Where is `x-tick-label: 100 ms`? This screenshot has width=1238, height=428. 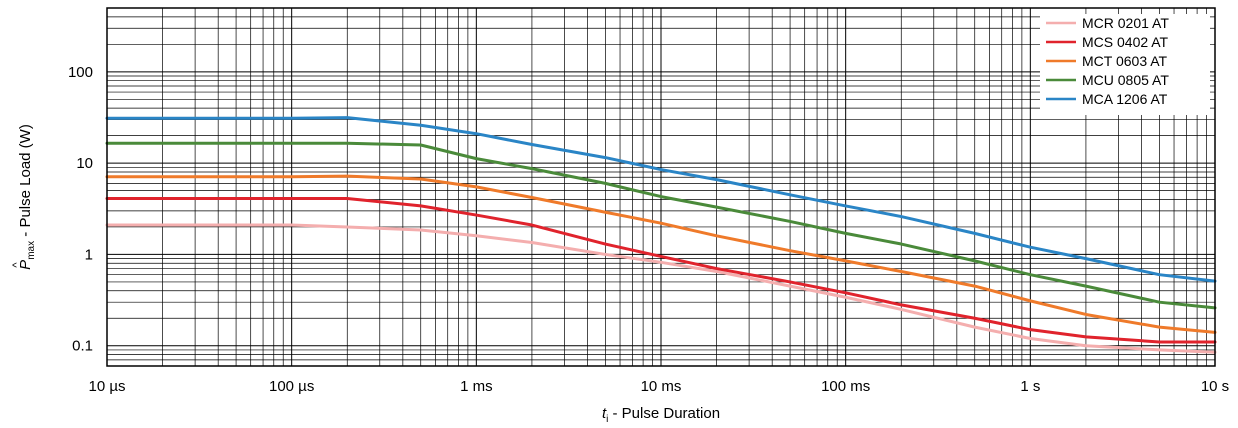 x-tick-label: 100 ms is located at coordinates (845, 386).